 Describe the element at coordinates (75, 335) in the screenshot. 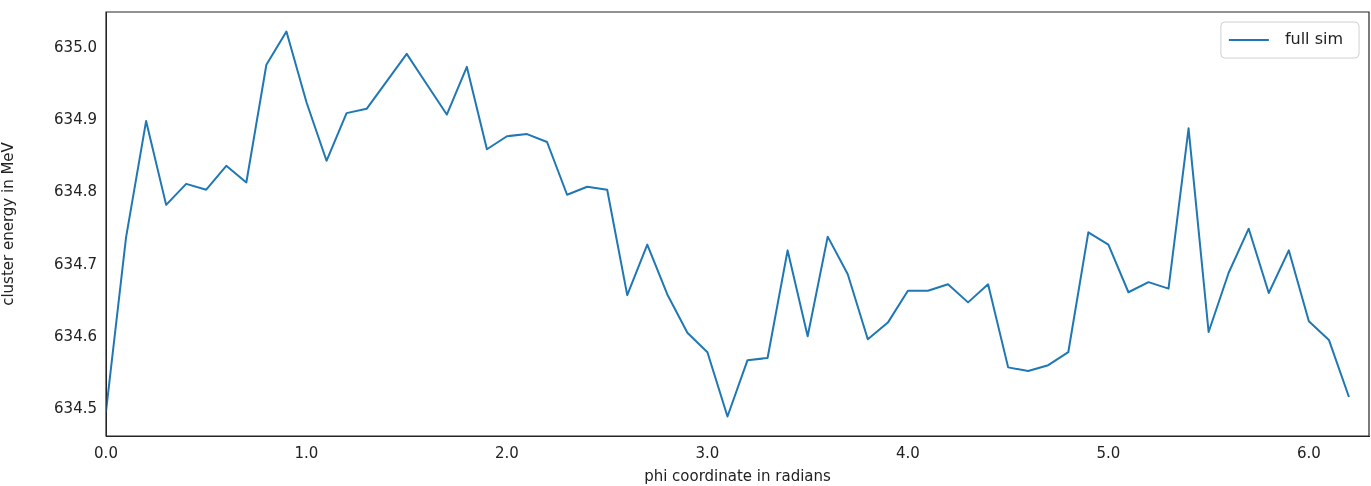

I see `y-tick-label: 634.6` at that location.